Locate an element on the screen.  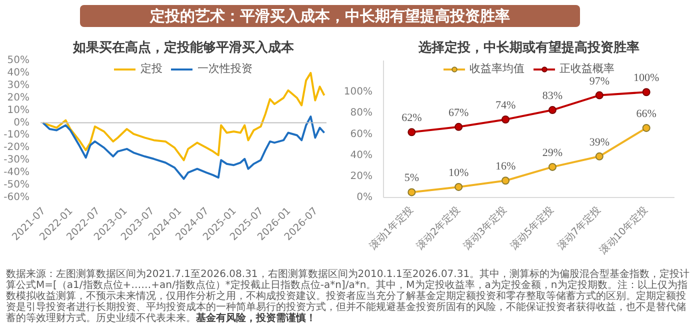
legend-label: 正收益概率 is located at coordinates (587, 68).